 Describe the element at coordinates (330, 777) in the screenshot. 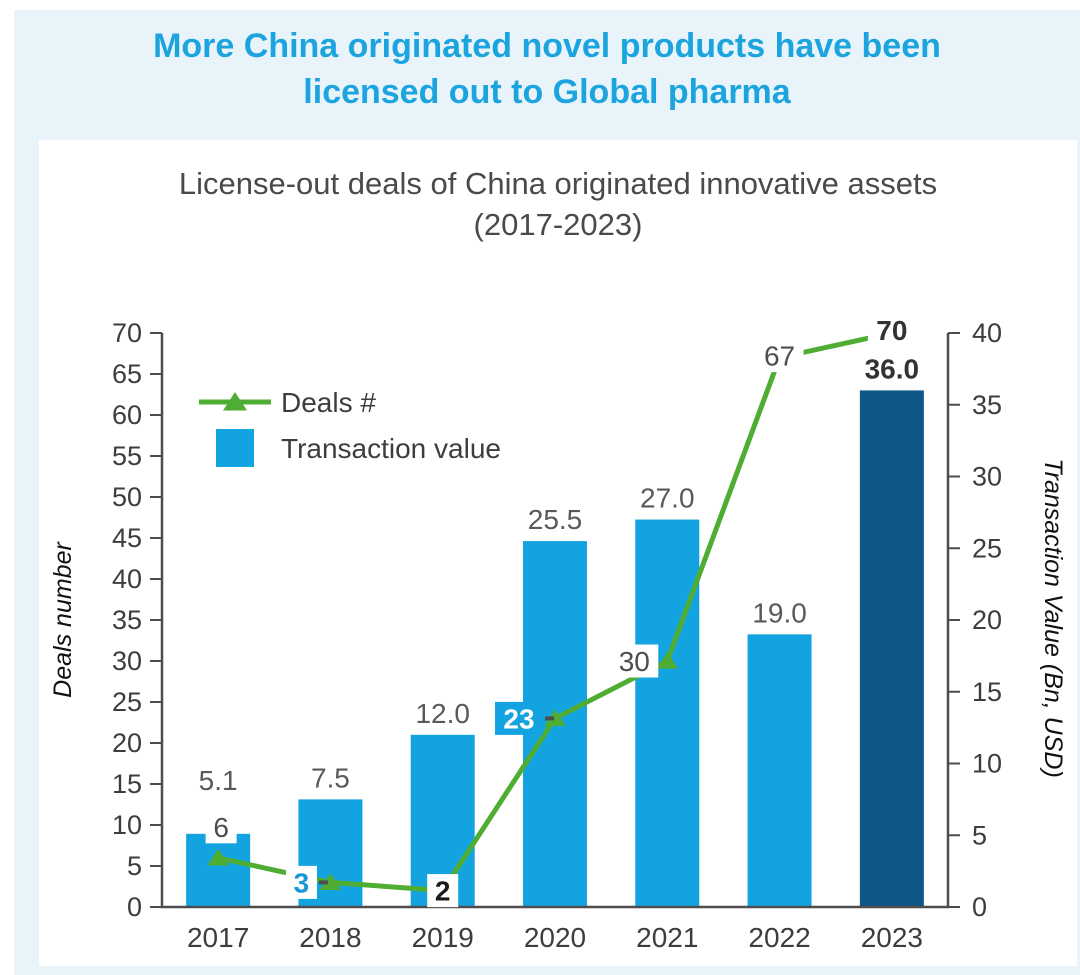

I see `bar-value-label-2018: 7.5` at that location.